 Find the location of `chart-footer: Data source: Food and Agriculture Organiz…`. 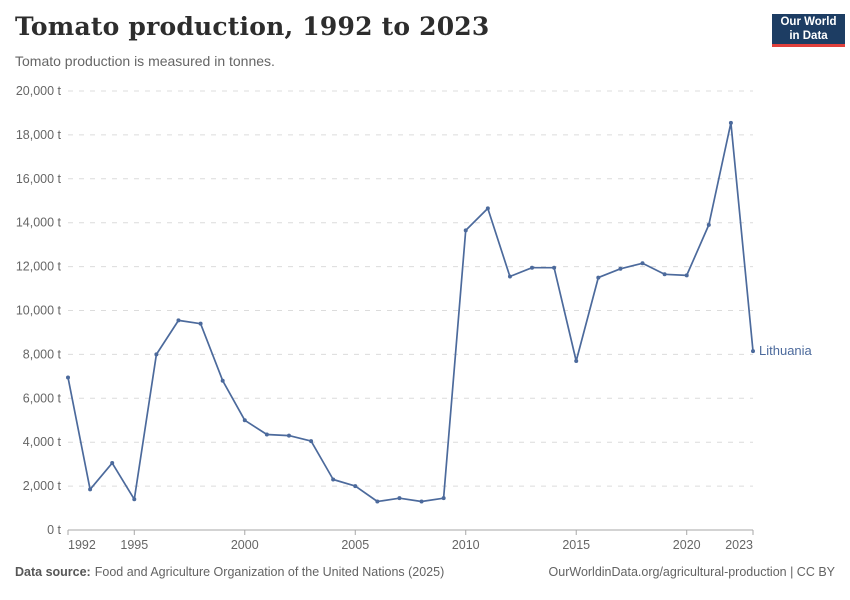

chart-footer: Data source: Food and Agriculture Organiz… is located at coordinates (425, 572).